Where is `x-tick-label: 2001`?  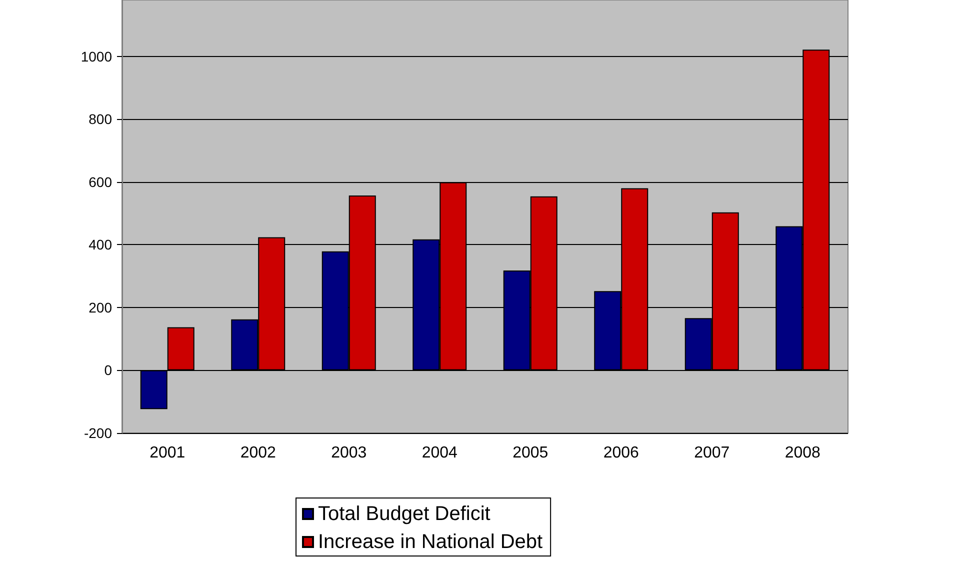 x-tick-label: 2001 is located at coordinates (168, 453).